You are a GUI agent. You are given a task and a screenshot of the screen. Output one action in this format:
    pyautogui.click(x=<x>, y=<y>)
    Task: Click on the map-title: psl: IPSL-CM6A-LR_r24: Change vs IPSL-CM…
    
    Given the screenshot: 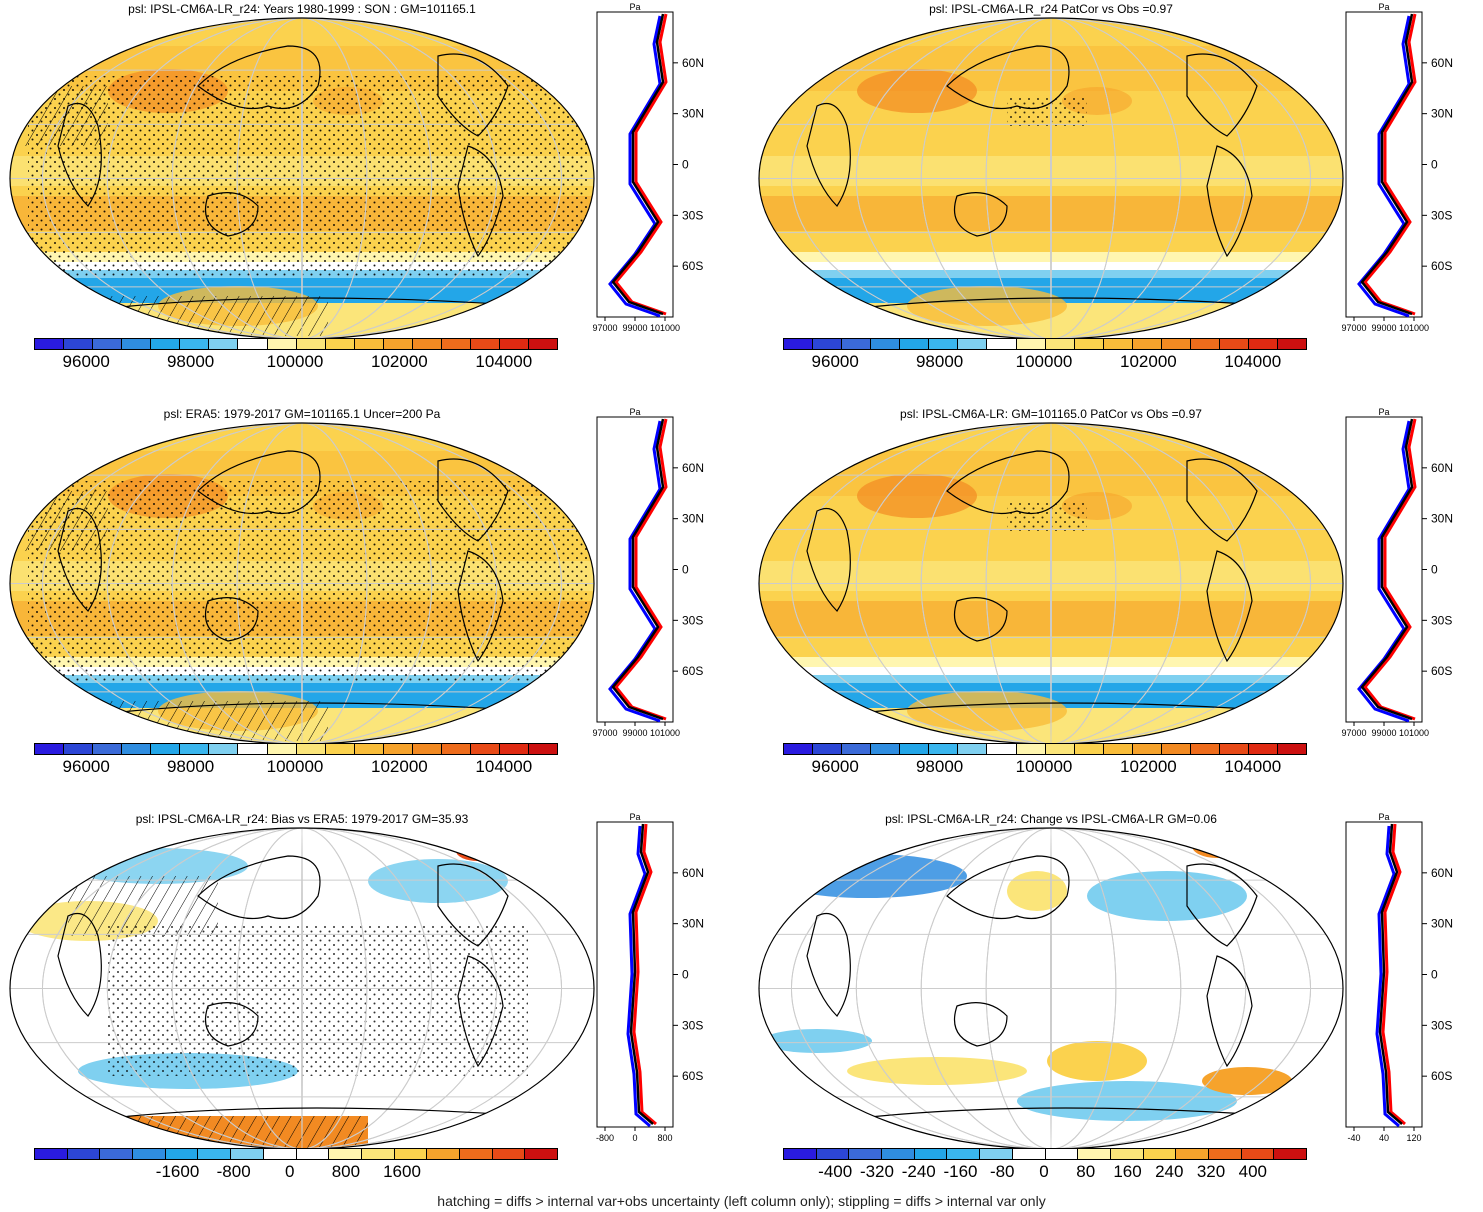 What is the action you would take?
    pyautogui.click(x=1051, y=819)
    